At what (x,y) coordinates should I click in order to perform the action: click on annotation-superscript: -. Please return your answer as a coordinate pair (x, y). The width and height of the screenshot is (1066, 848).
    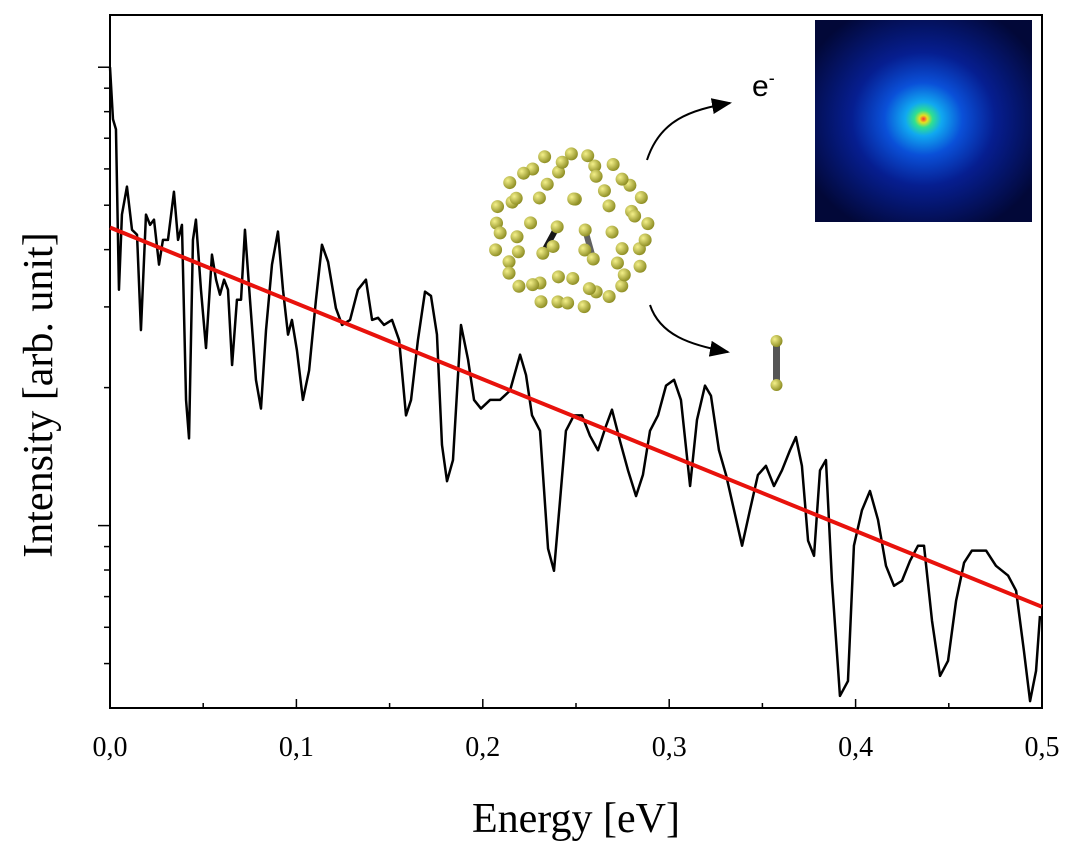
    Looking at the image, I should click on (772, 78).